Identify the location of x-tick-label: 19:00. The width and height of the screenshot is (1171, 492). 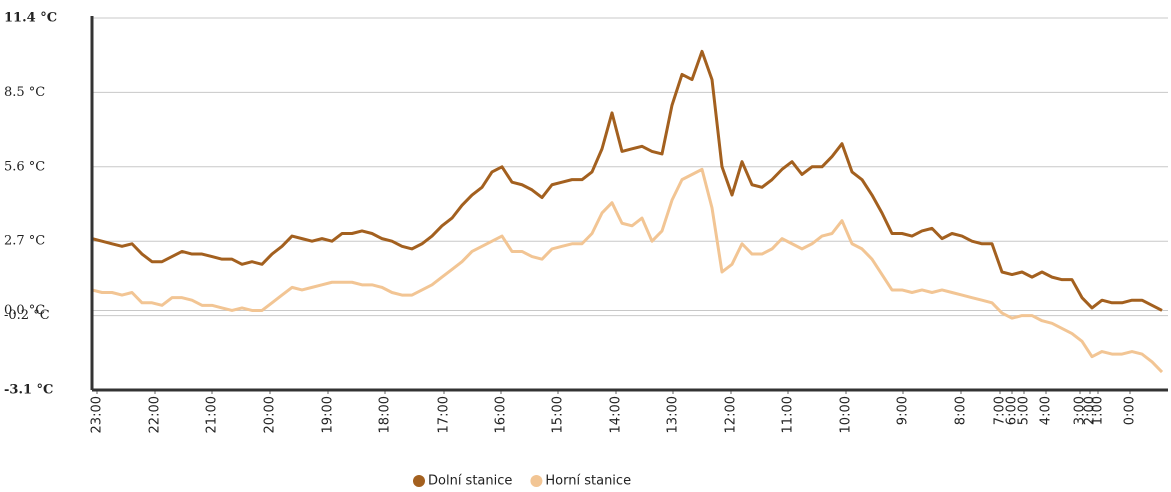
(328, 414).